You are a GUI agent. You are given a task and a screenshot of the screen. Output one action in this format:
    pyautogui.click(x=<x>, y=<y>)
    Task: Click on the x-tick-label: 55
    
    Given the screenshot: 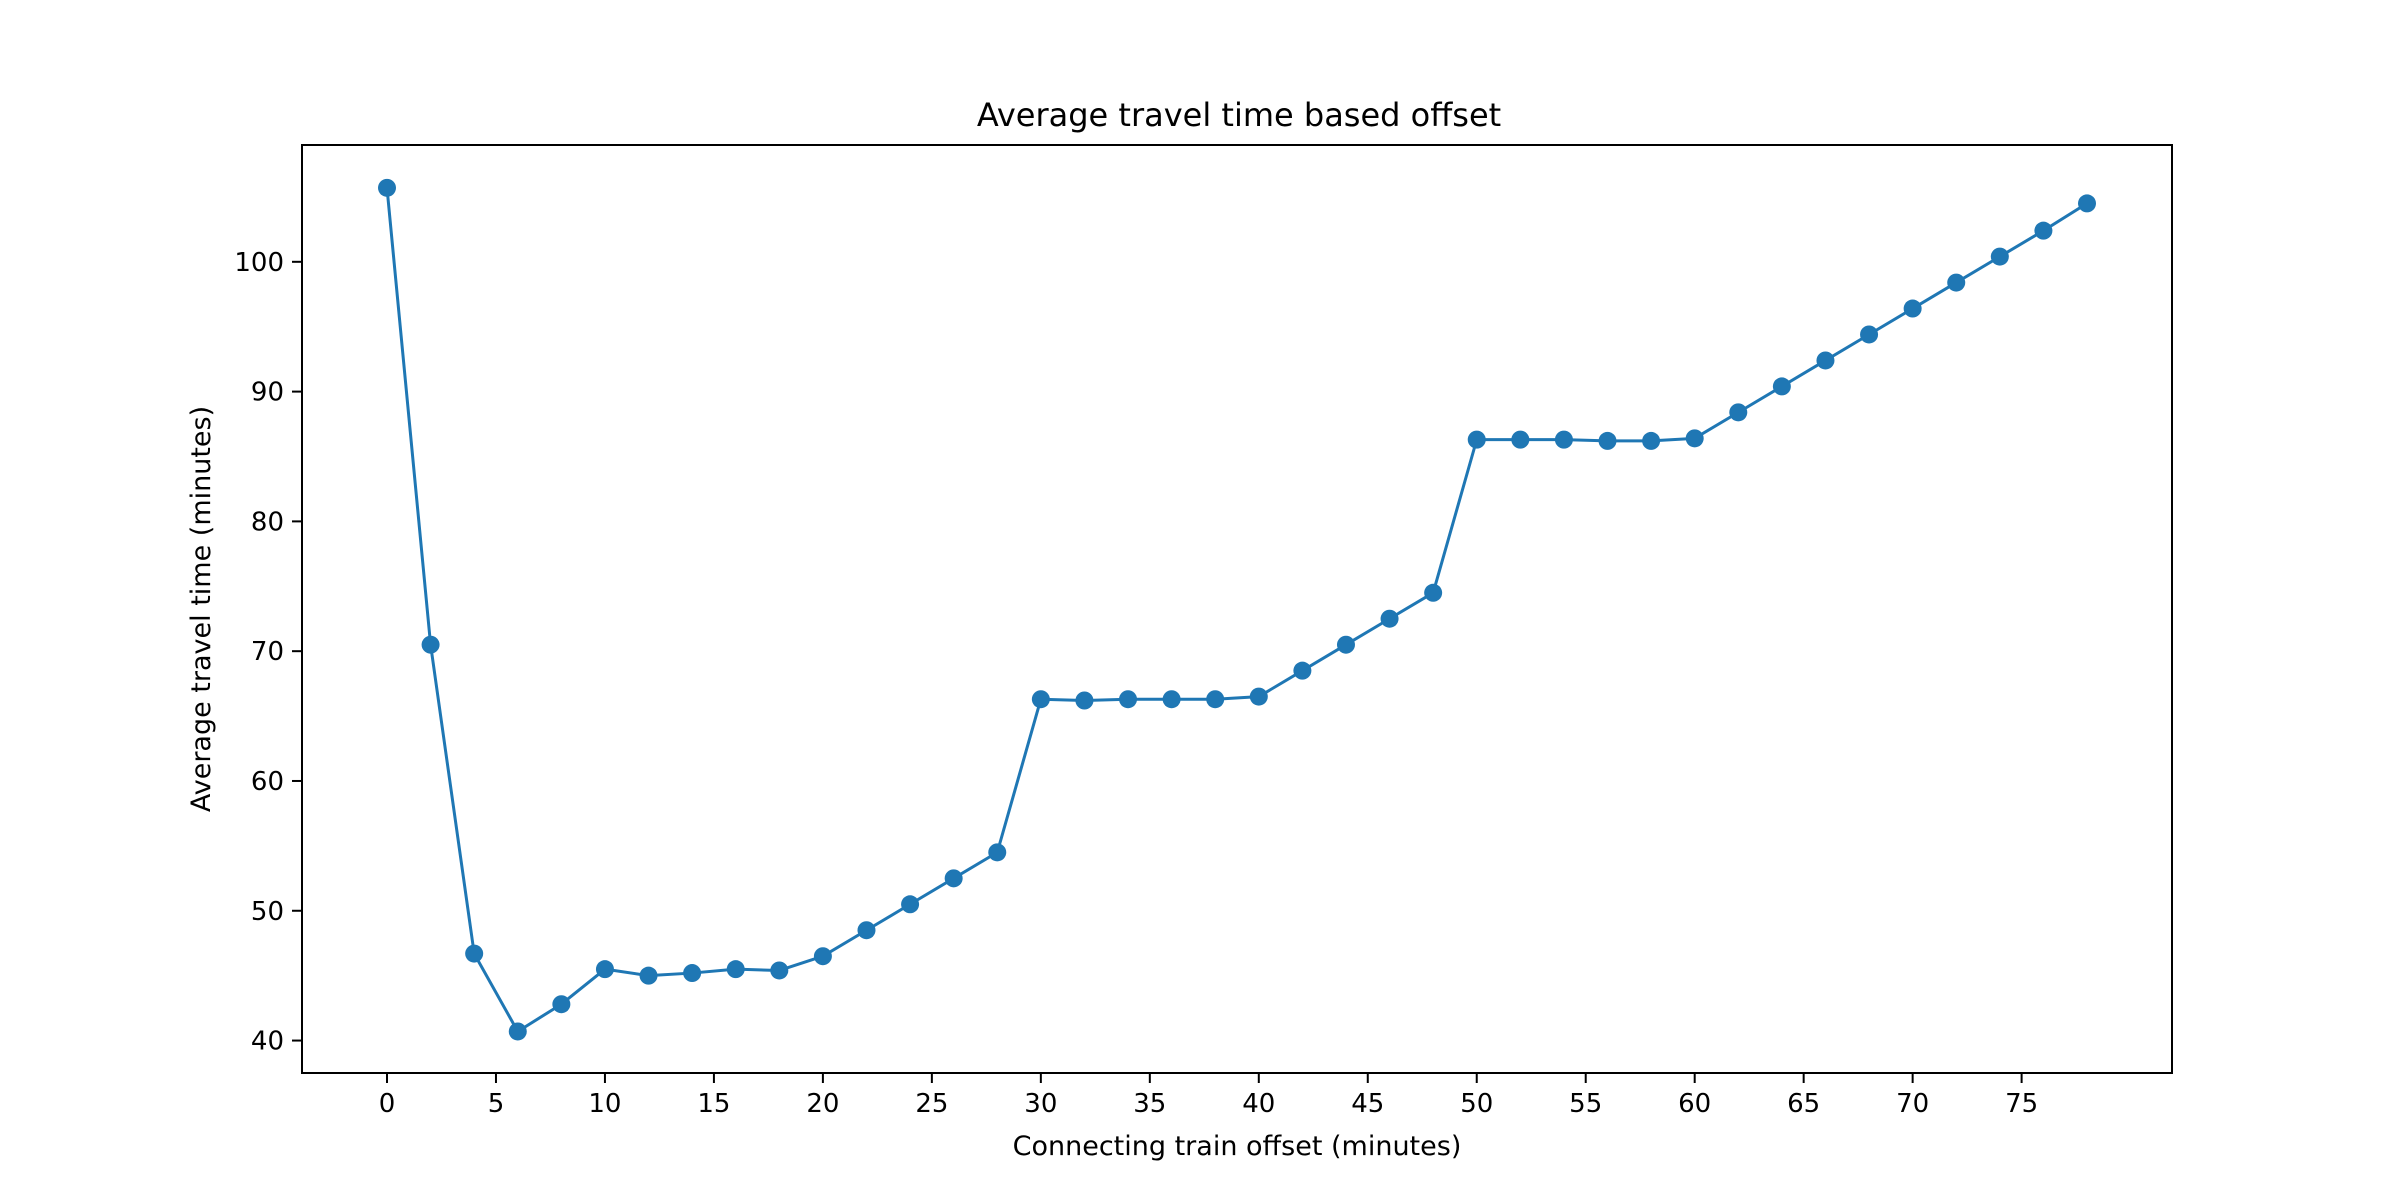 What is the action you would take?
    pyautogui.click(x=1585, y=1104)
    